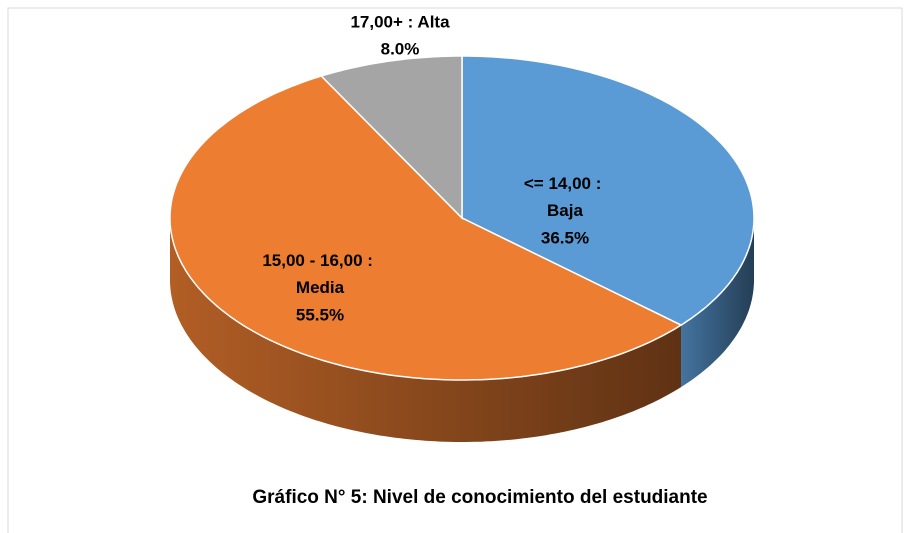 Image resolution: width=910 pixels, height=533 pixels. Describe the element at coordinates (319, 274) in the screenshot. I see `data-label-category: 15,00 - 16,00 : Media` at that location.